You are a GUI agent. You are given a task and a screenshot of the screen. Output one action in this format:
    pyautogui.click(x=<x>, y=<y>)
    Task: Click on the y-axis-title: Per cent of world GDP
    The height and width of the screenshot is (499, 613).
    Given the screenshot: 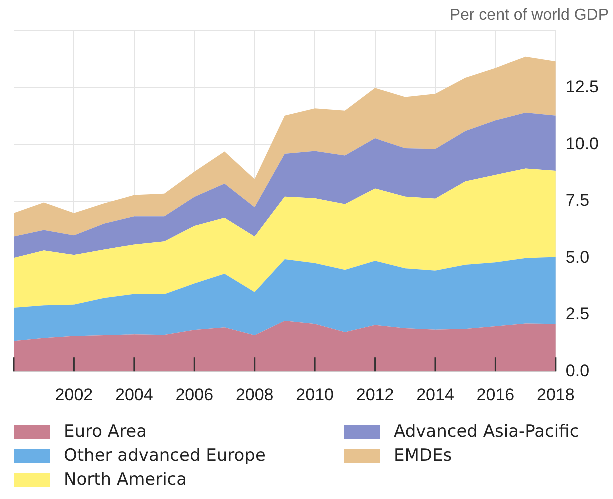 What is the action you would take?
    pyautogui.click(x=529, y=15)
    